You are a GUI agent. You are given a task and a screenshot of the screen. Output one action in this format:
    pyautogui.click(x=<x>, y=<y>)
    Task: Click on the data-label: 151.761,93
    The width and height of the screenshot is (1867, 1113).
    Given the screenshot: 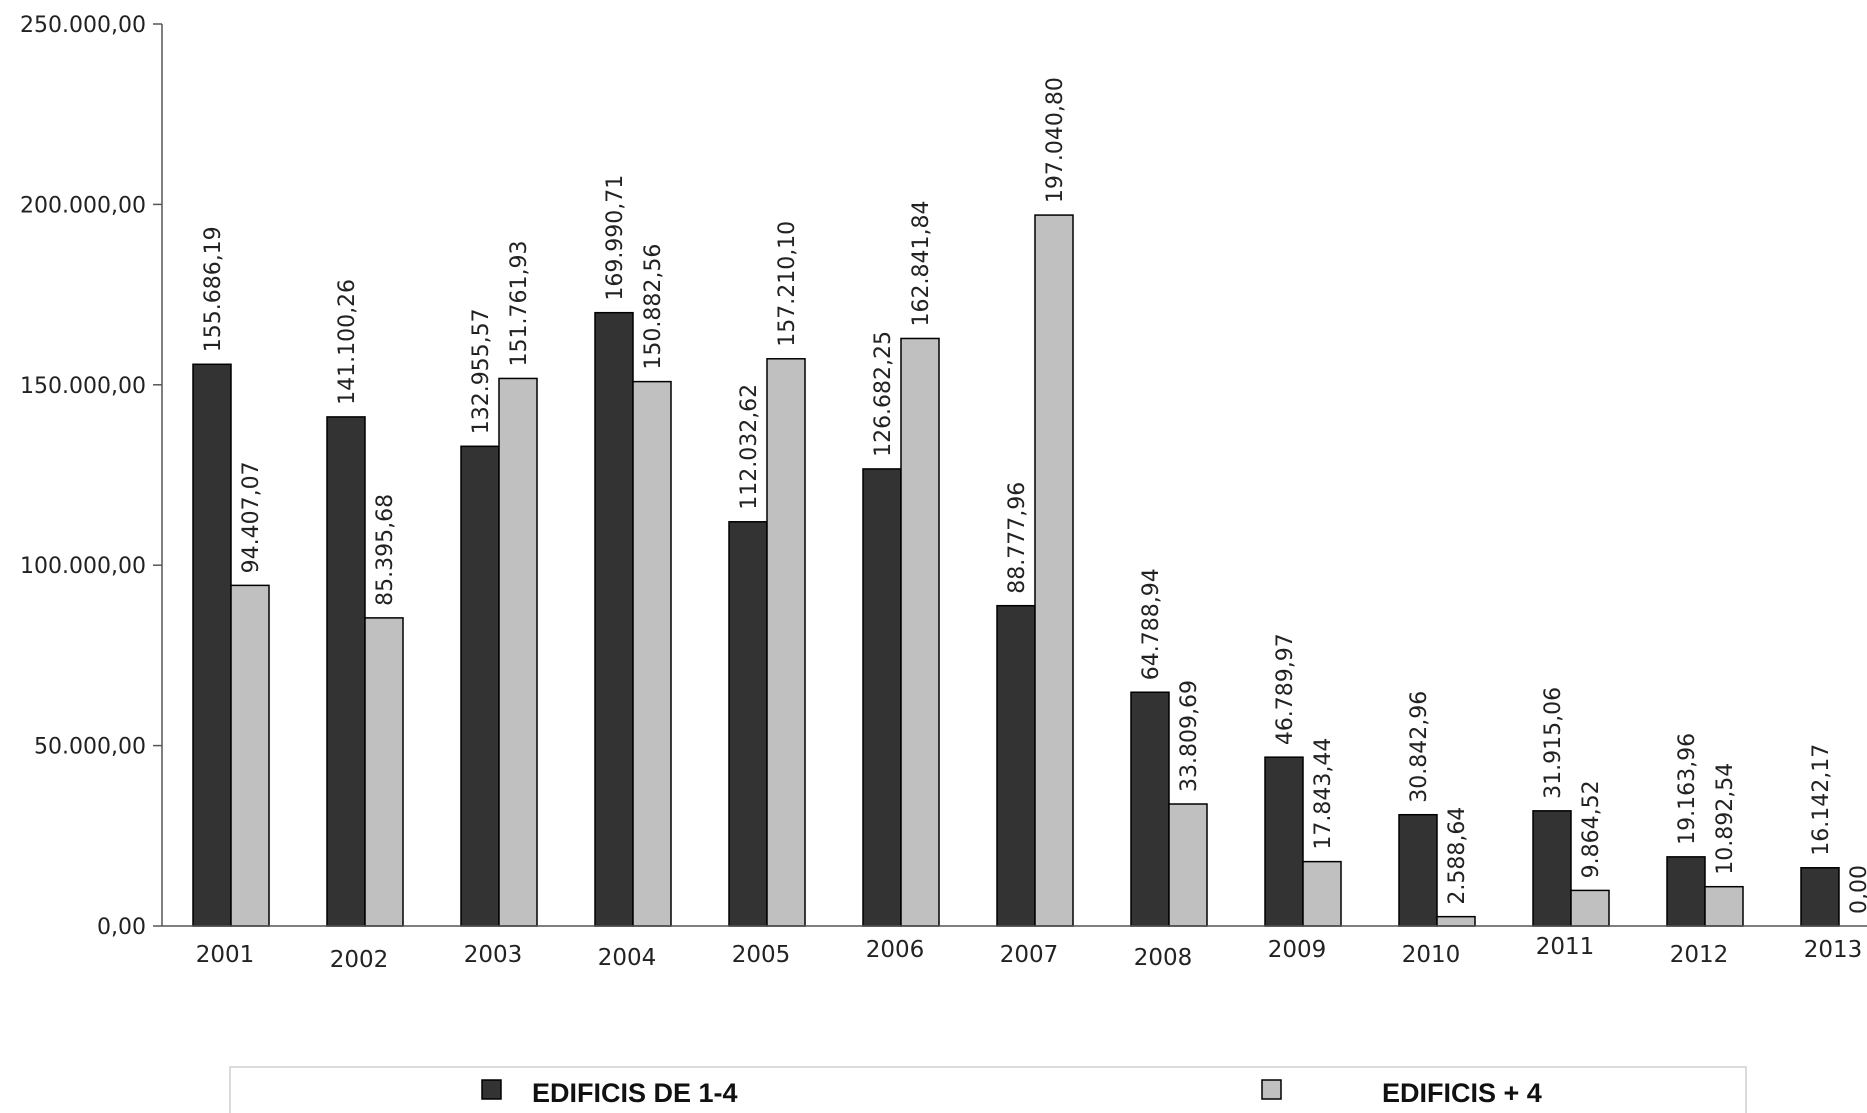 What is the action you would take?
    pyautogui.click(x=519, y=303)
    